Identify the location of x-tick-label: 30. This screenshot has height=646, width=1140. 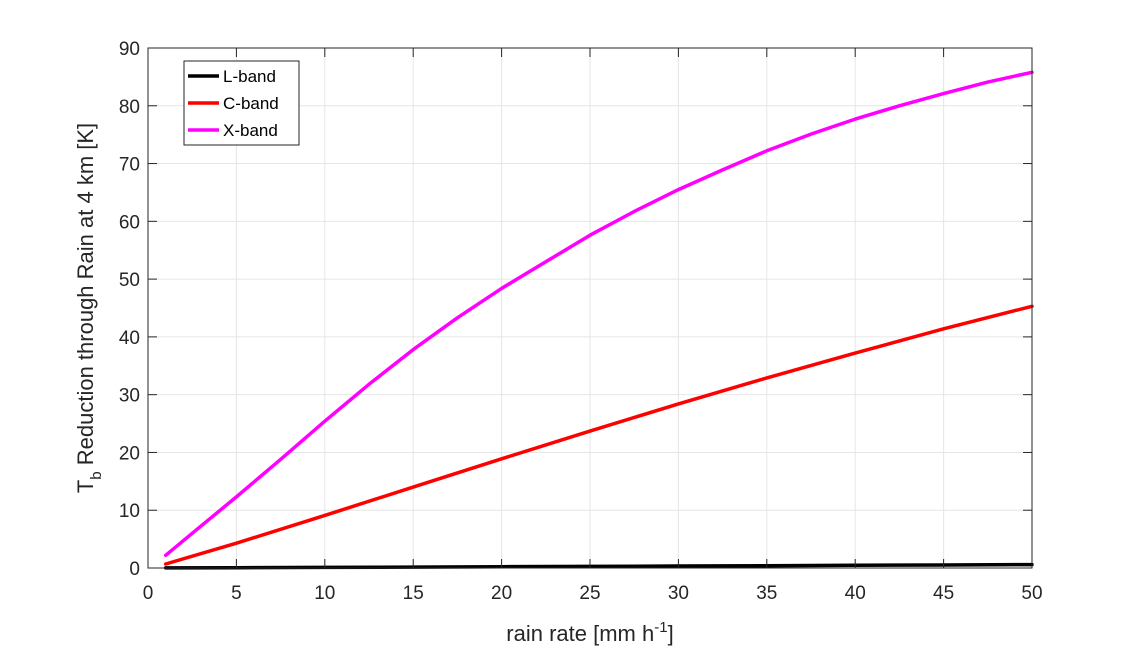
(678, 593).